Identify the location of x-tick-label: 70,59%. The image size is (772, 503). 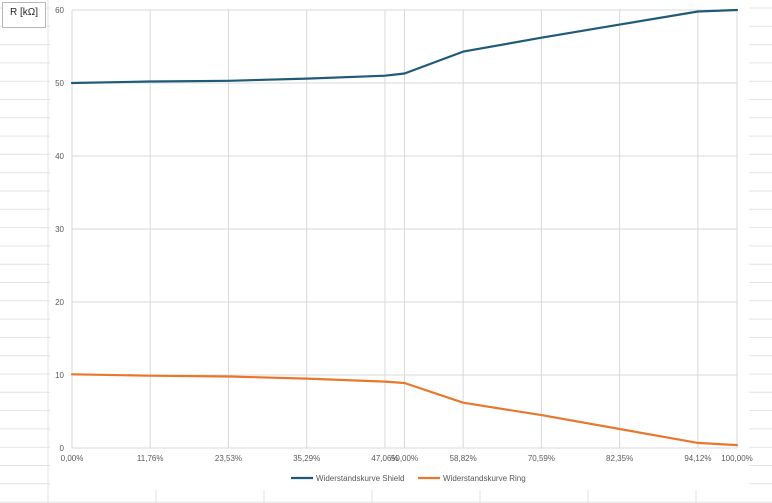
(541, 458).